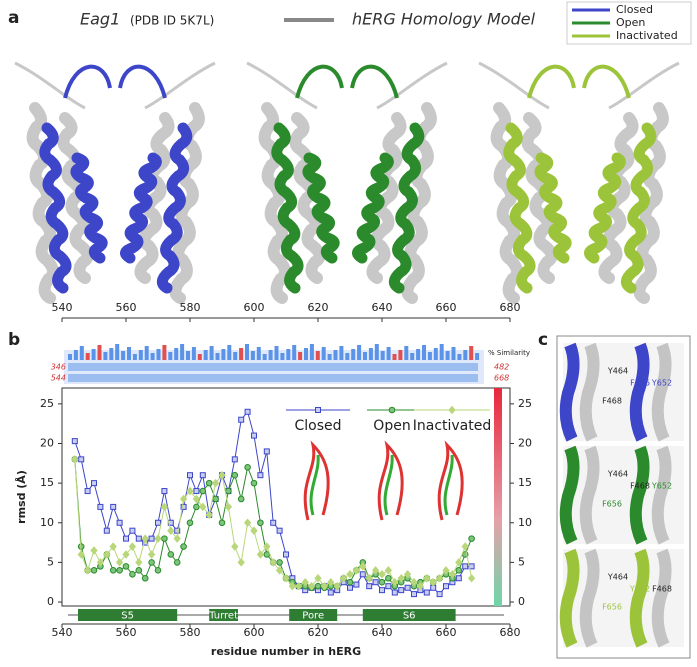 This screenshot has height=667, width=697. Describe the element at coordinates (47, 522) in the screenshot. I see `y-tick-label: 10` at that location.